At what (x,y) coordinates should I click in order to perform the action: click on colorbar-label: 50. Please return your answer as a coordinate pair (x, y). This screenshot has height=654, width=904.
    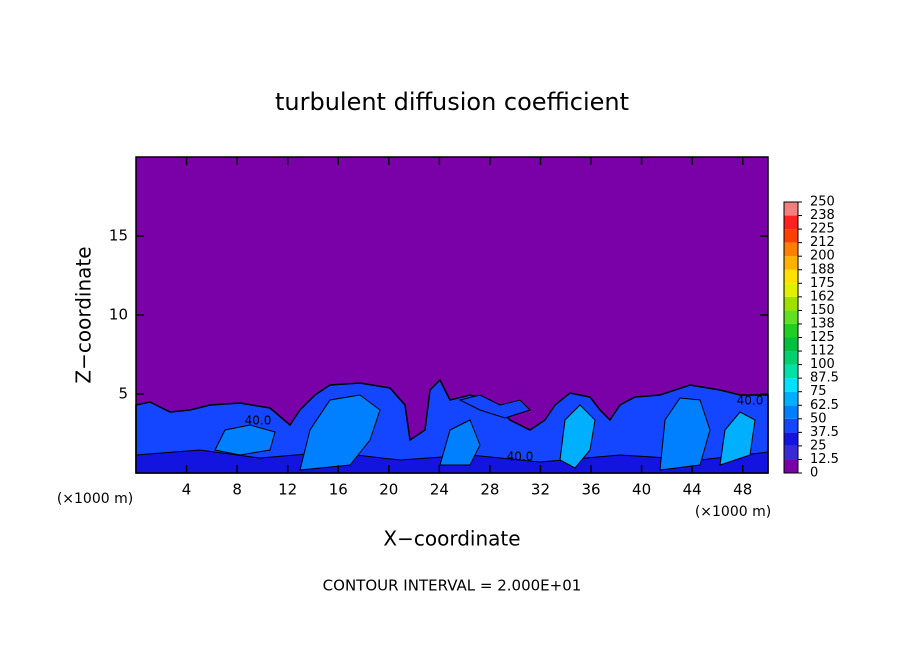
    Looking at the image, I should click on (818, 418).